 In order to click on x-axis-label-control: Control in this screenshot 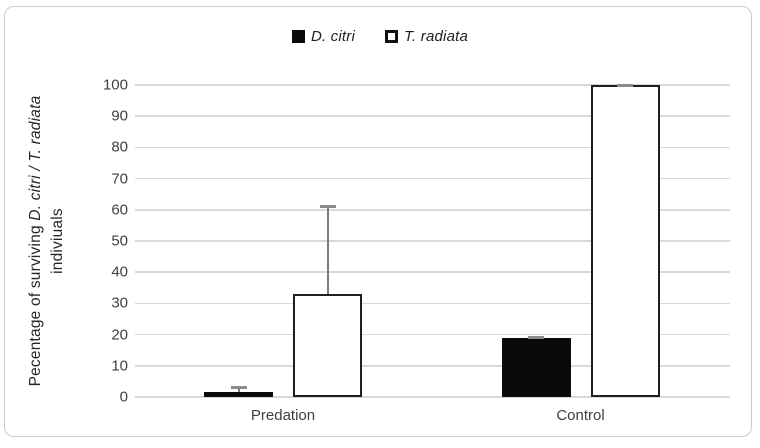, I will do `click(580, 415)`.